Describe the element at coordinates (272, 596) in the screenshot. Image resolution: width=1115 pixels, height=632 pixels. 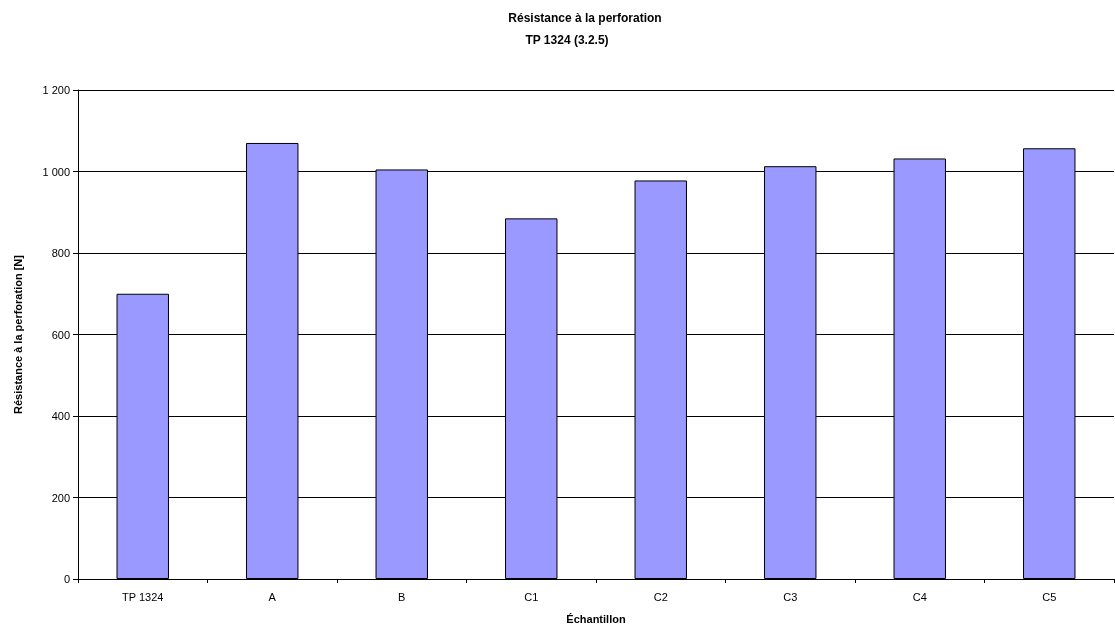
I see `x-tick-label: A` at that location.